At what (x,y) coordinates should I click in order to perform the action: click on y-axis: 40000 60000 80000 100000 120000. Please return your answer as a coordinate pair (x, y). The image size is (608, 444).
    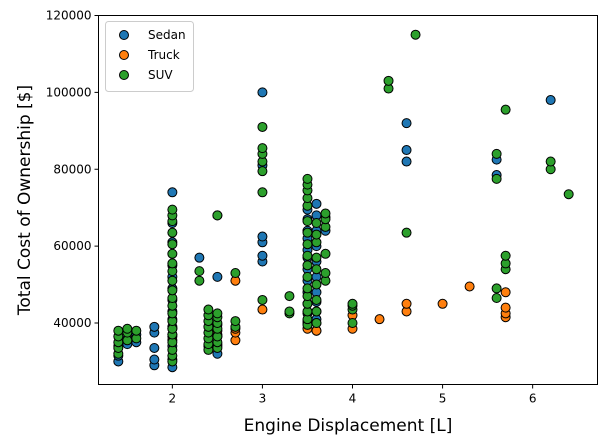
    Looking at the image, I should click on (72, 169).